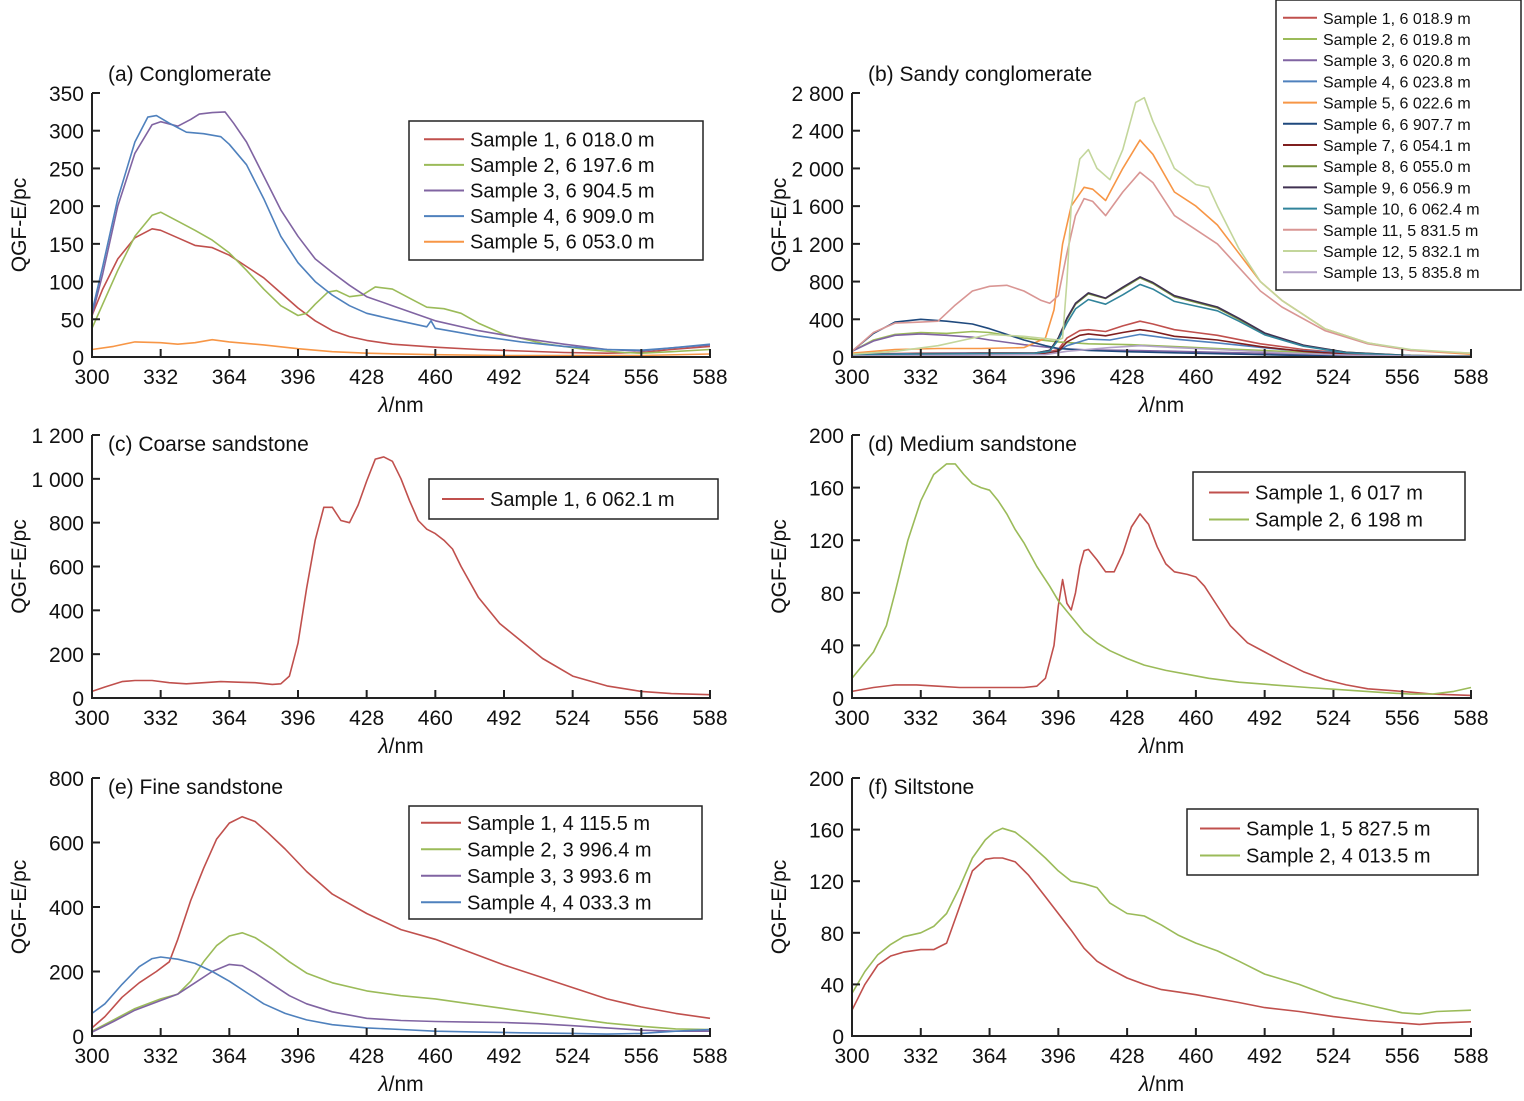  I want to click on y-tick-label: 1 600, so click(817, 207).